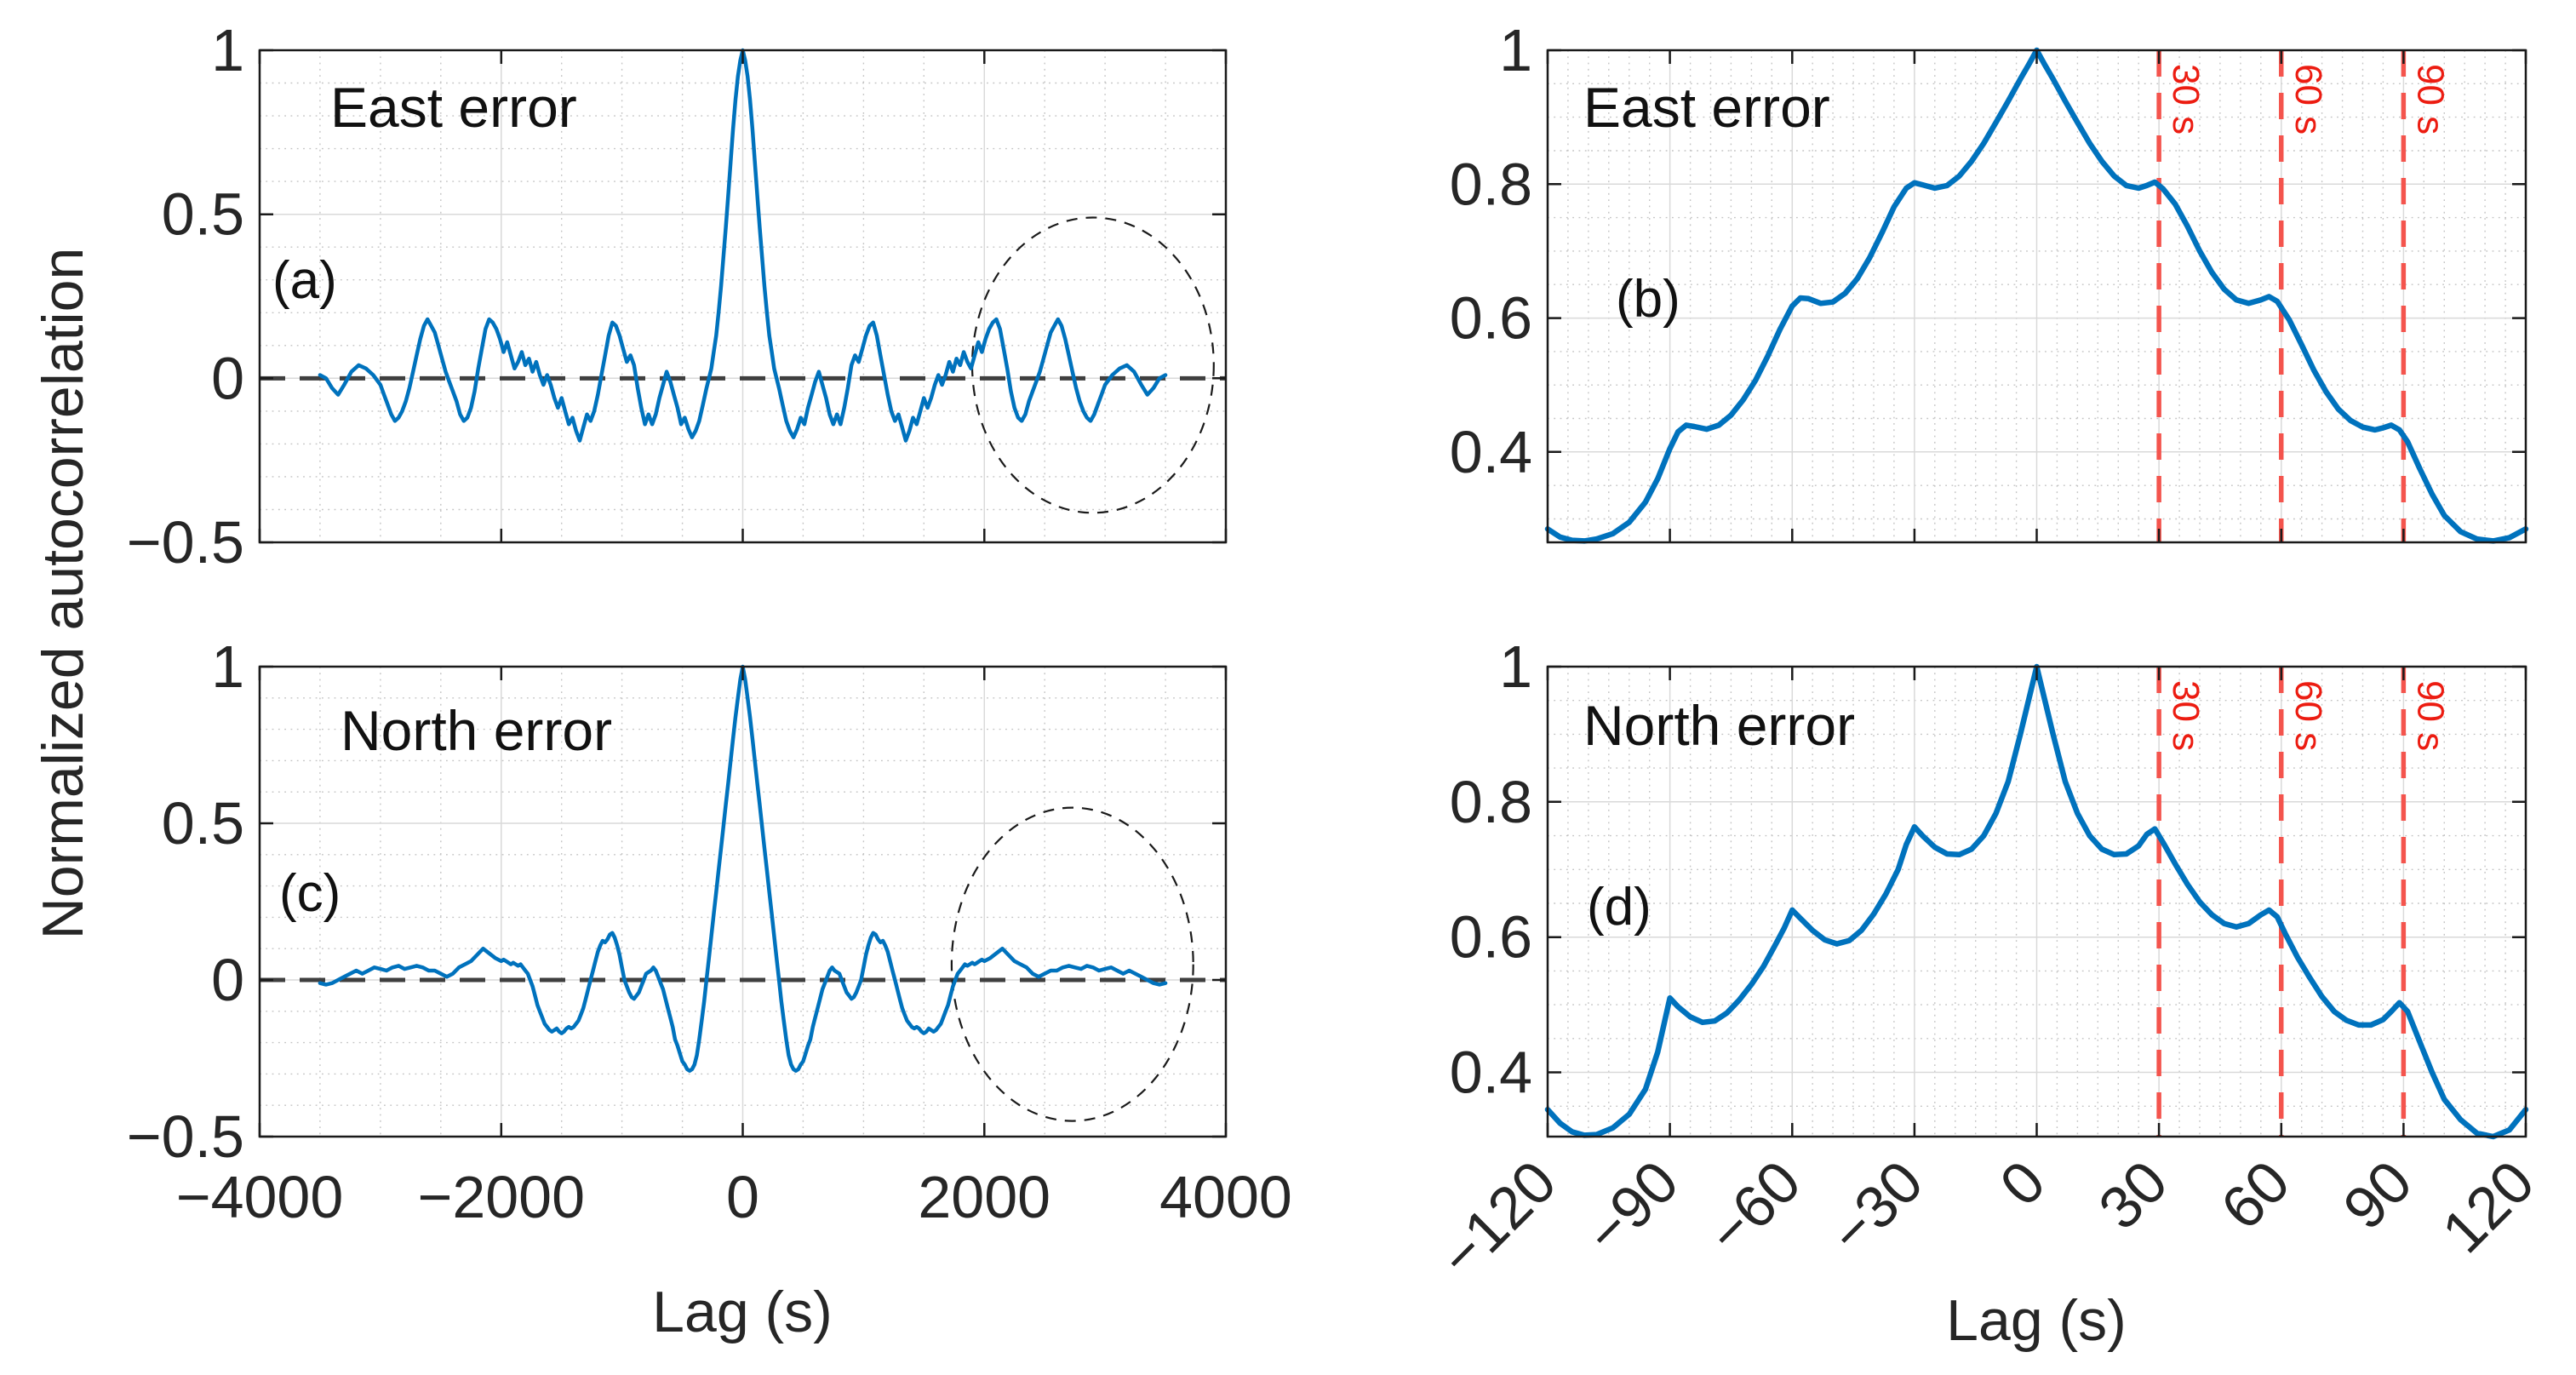  What do you see at coordinates (1707, 107) in the screenshot?
I see `panel-b-title: East error` at bounding box center [1707, 107].